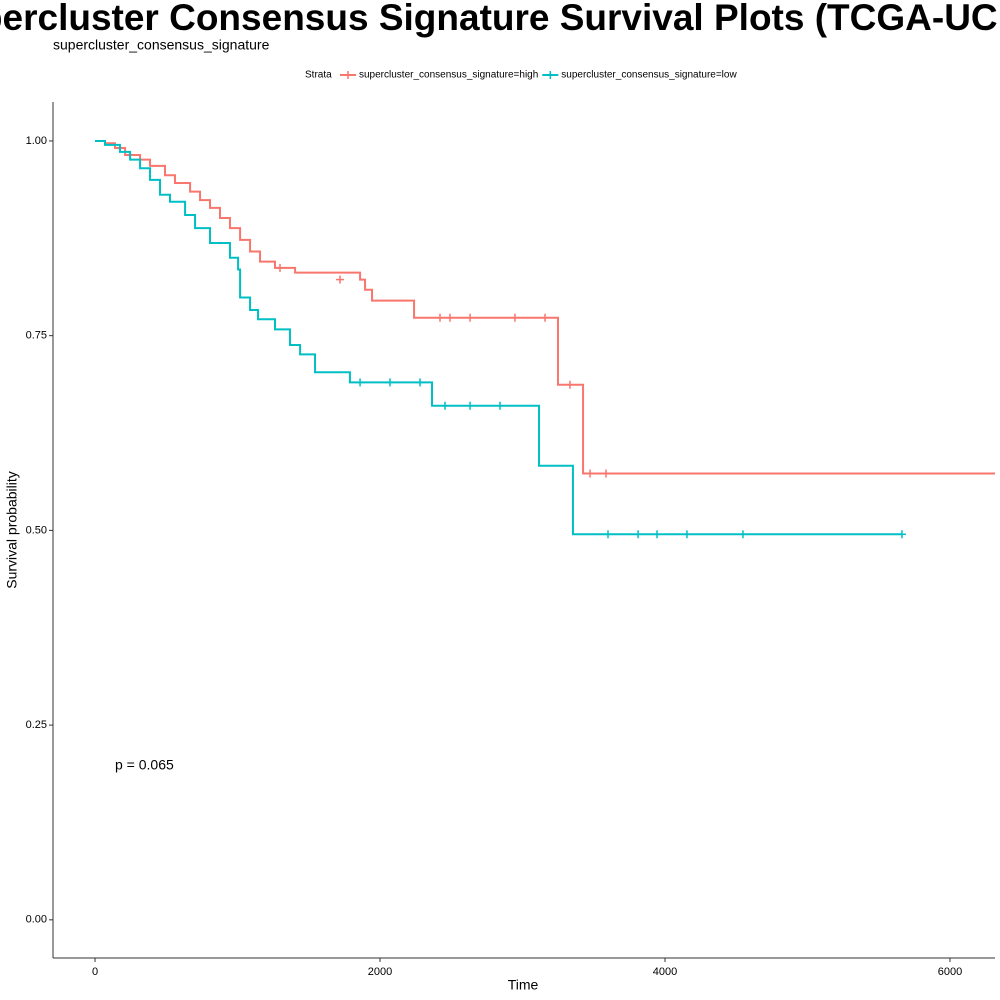 The height and width of the screenshot is (1000, 1000). I want to click on legend-item: supercluster_consensus_signature=low, so click(639, 75).